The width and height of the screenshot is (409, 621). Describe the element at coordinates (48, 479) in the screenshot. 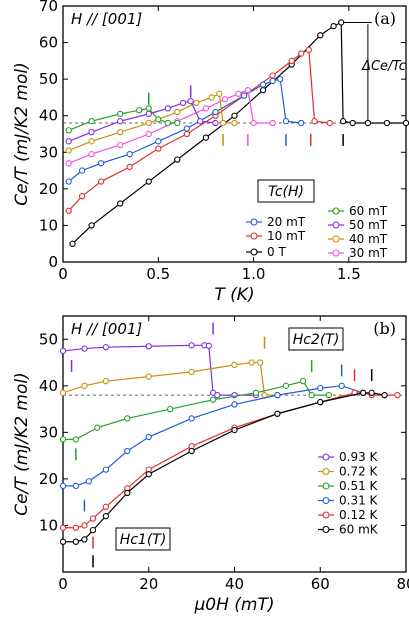

I see `y-tick-label: 20` at that location.